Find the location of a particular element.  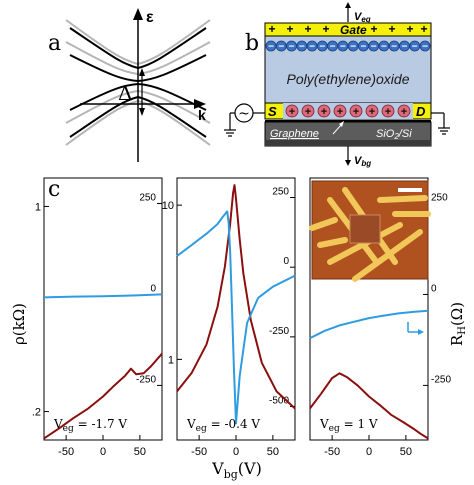

top-voltage-label: Veg is located at coordinates (362, 17).